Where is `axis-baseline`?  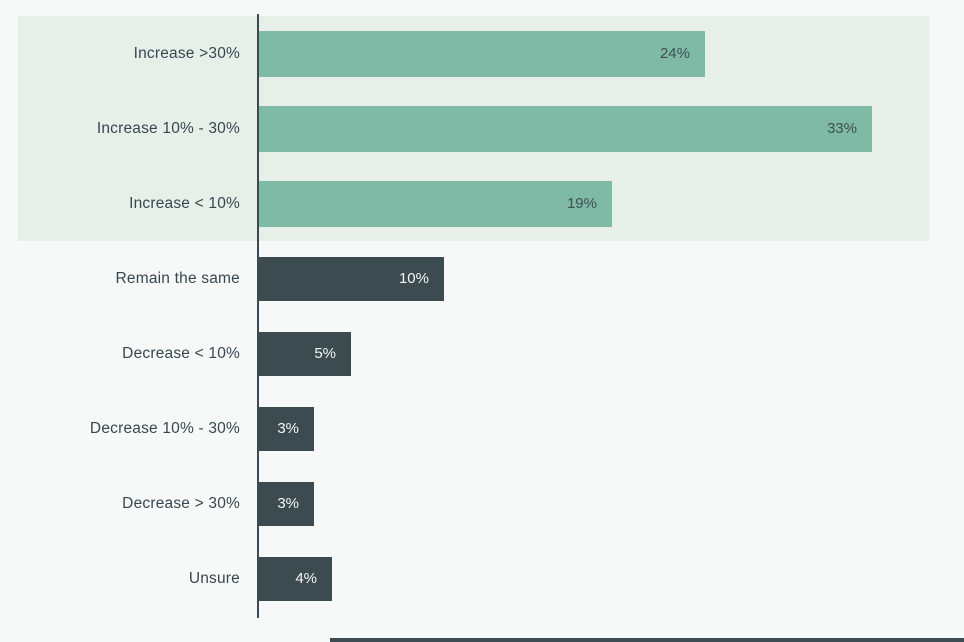 axis-baseline is located at coordinates (258, 316).